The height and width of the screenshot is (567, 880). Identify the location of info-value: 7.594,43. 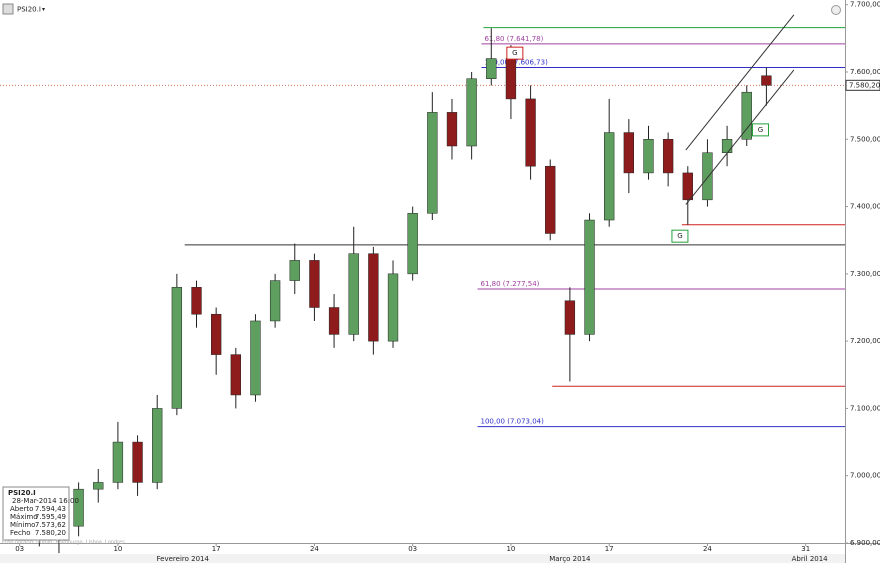
(50, 509).